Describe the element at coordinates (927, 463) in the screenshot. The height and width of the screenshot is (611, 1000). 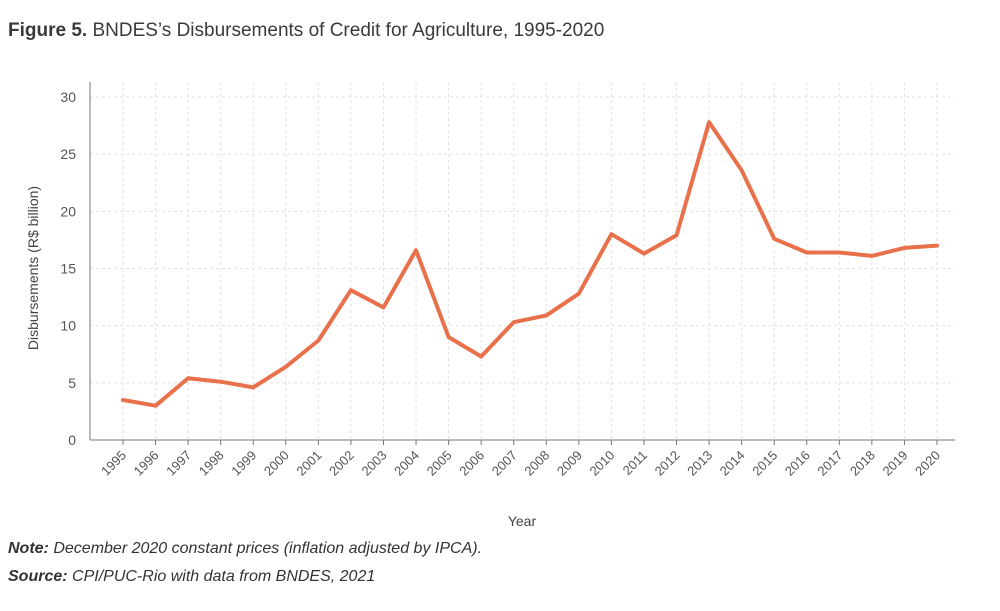
I see `x-tick-label: 2020` at that location.